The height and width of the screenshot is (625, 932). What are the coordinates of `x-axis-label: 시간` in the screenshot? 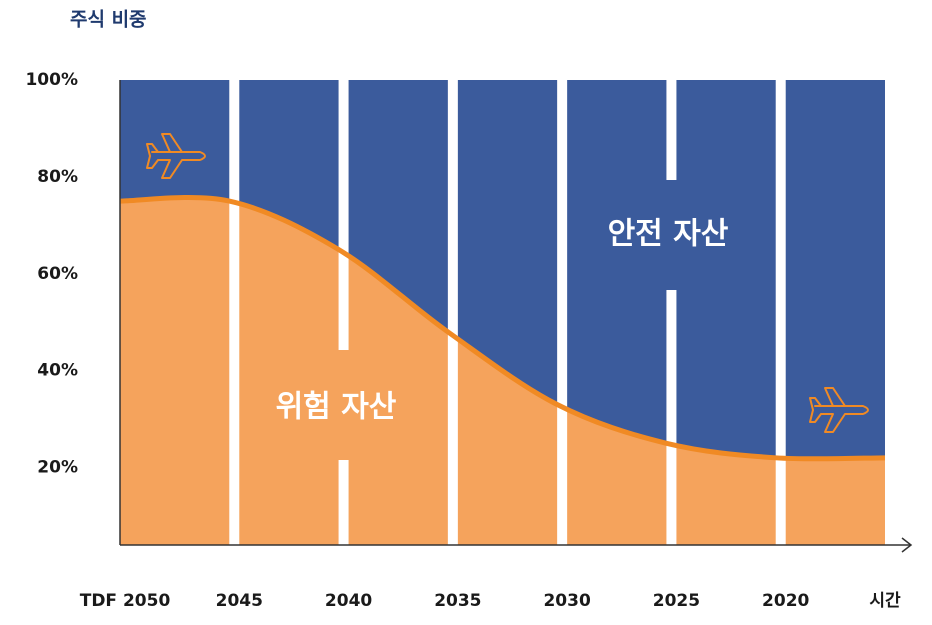 It's located at (885, 601).